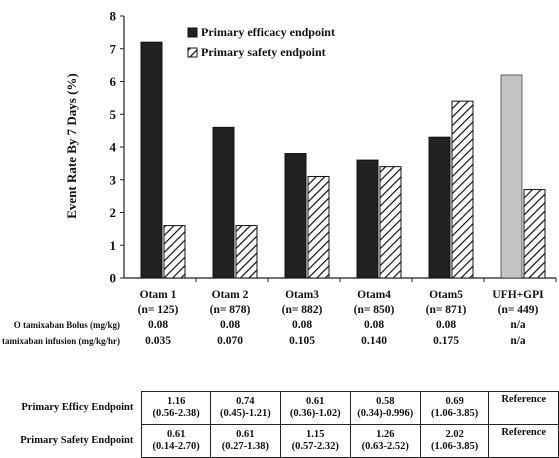 Image resolution: width=559 pixels, height=458 pixels. Describe the element at coordinates (158, 310) in the screenshot. I see `category-n-label: (n= 125)` at that location.